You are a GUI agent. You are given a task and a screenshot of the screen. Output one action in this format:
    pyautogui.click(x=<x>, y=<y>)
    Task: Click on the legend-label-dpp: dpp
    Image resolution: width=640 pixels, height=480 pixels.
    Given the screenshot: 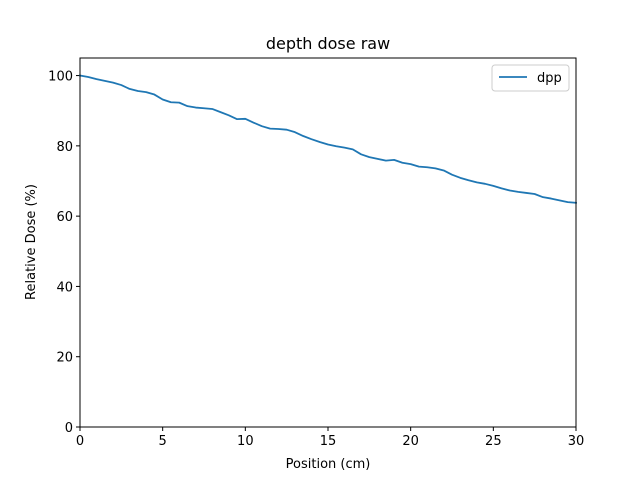 What is the action you would take?
    pyautogui.click(x=549, y=78)
    